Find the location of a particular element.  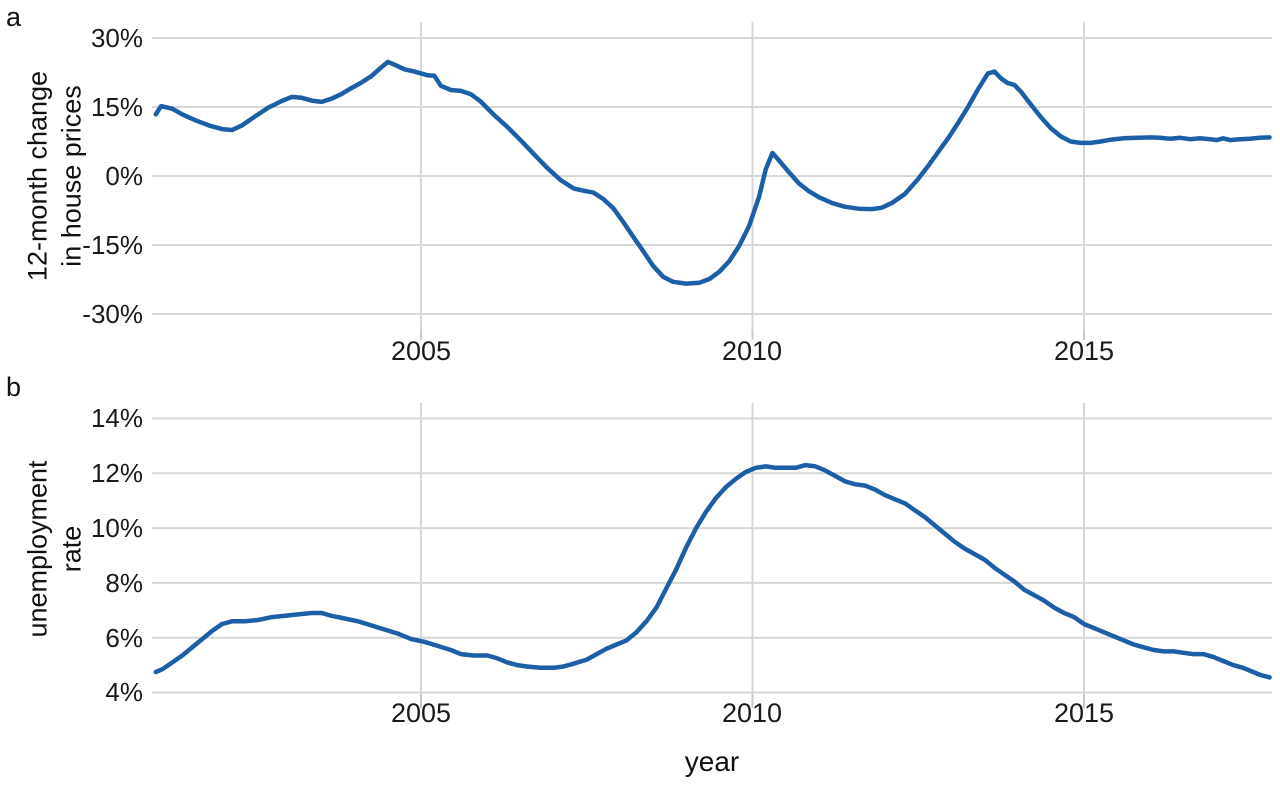

panel-label-b: b is located at coordinates (14, 387).